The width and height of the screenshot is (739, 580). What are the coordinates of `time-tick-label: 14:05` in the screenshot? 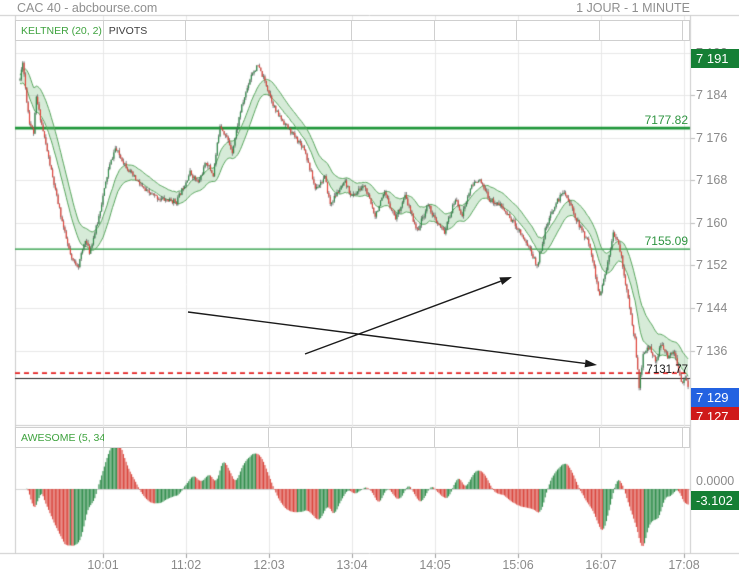 It's located at (435, 565).